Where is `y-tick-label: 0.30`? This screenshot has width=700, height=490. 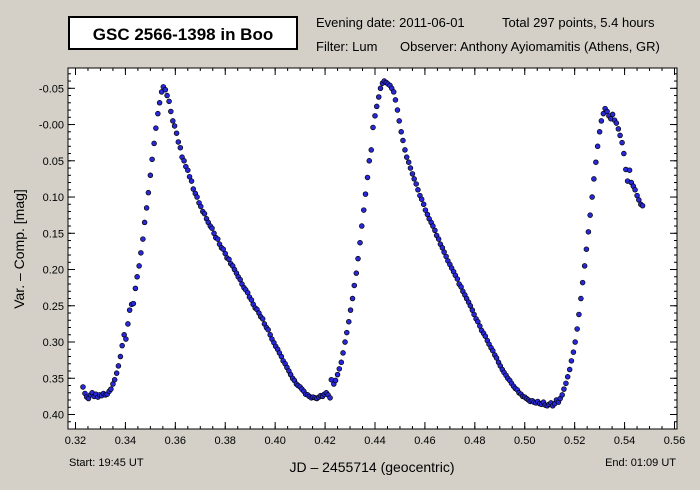 y-tick-label: 0.30 is located at coordinates (53, 343).